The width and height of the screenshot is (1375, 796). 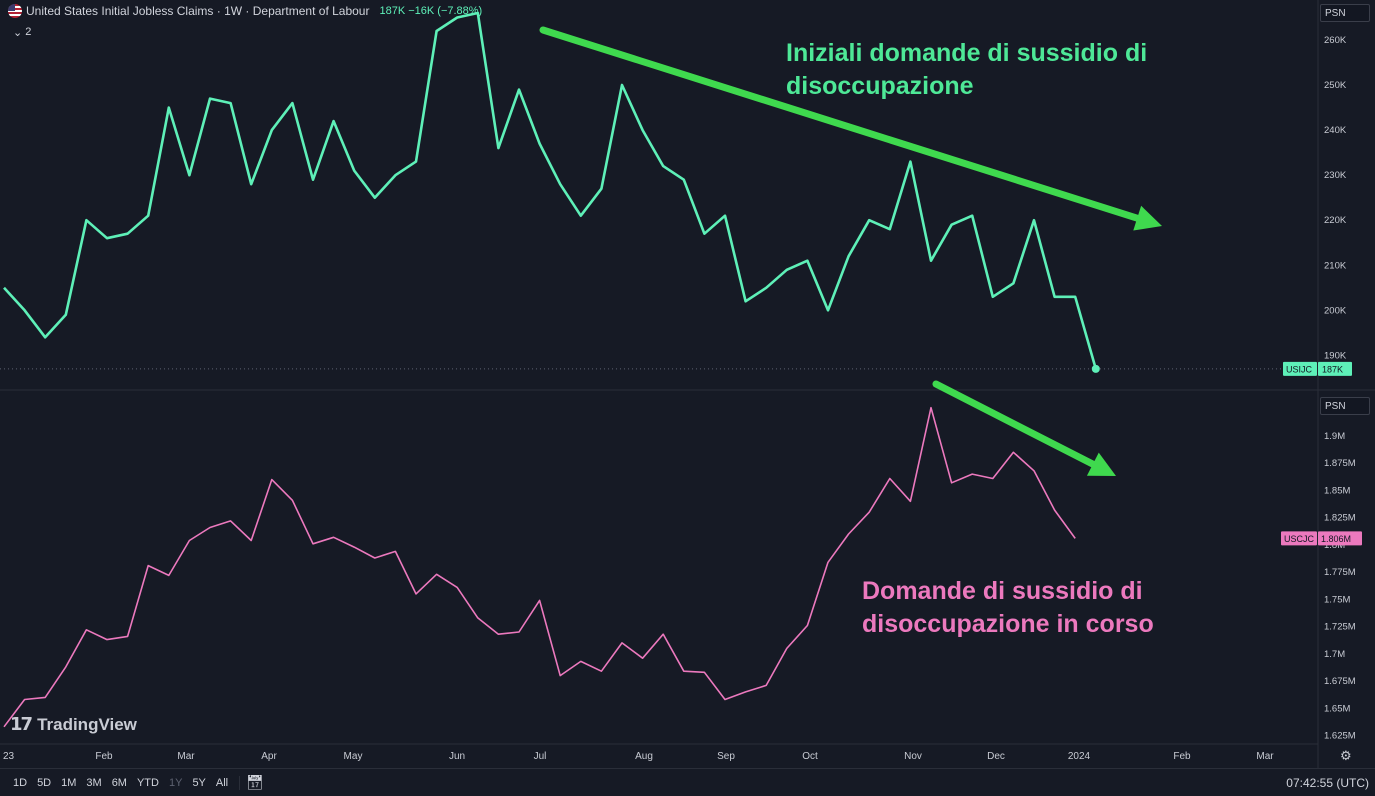 I want to click on y-tick-label-bottom: 1.625M, so click(x=1340, y=735).